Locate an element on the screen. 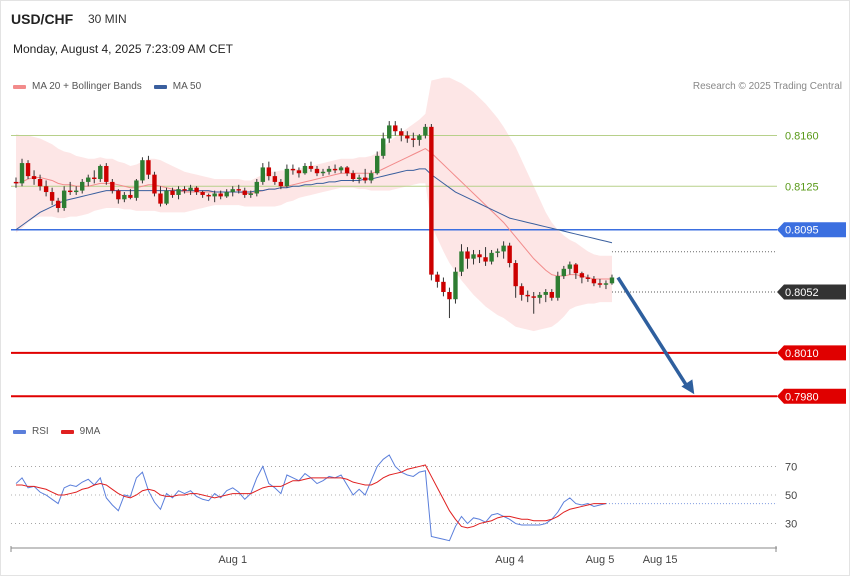 This screenshot has width=850, height=576. level-label-0-8125: 0.8125 is located at coordinates (802, 187).